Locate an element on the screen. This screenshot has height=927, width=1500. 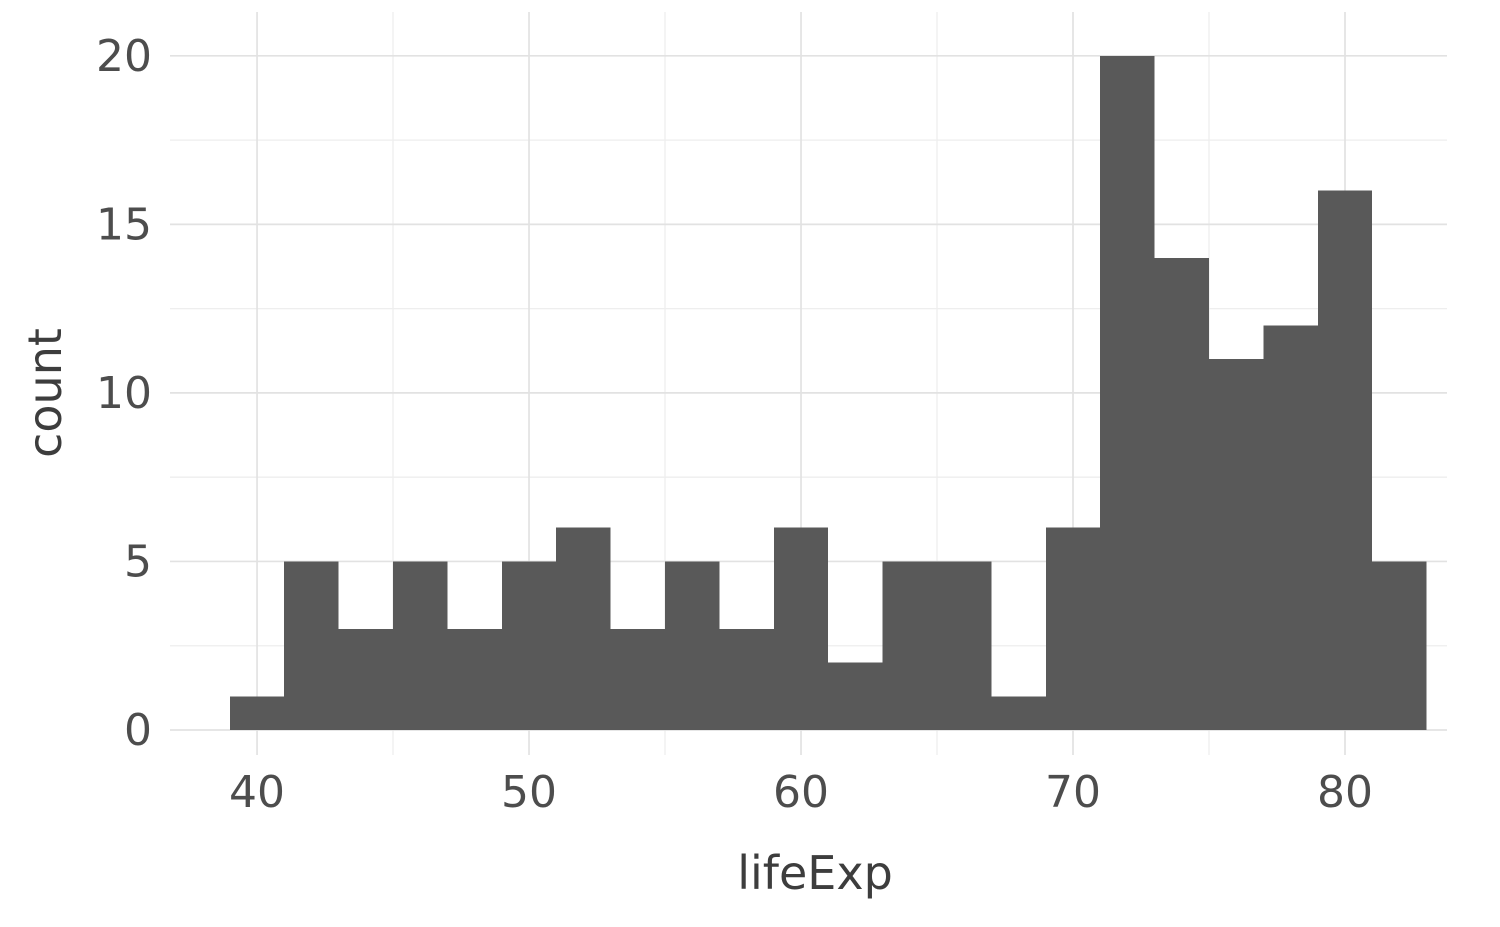
y-tick-label: 10 is located at coordinates (124, 393).